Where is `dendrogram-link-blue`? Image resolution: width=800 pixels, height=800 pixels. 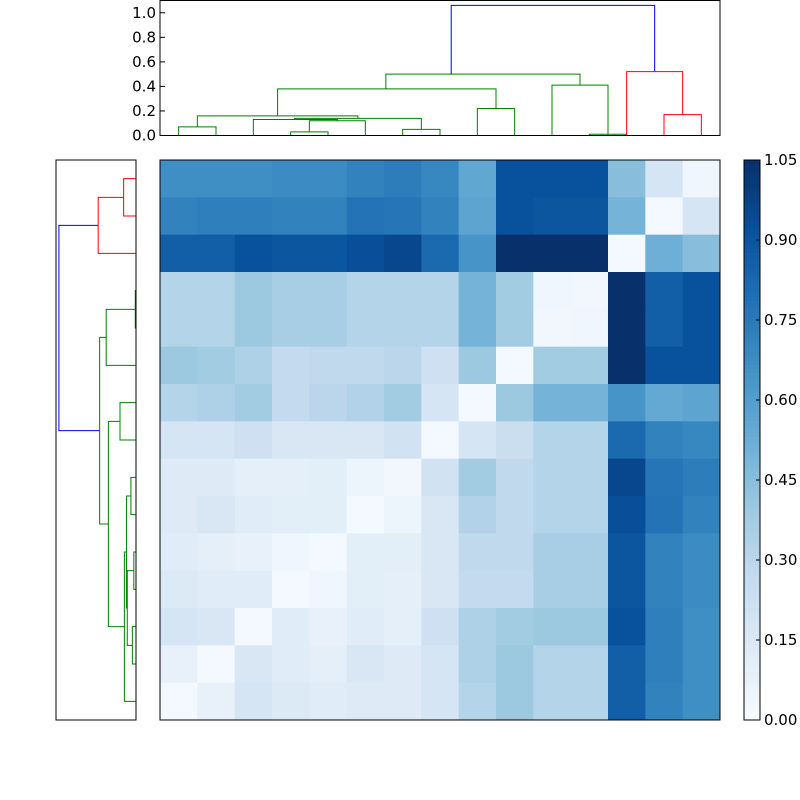
dendrogram-link-blue is located at coordinates (553, 39).